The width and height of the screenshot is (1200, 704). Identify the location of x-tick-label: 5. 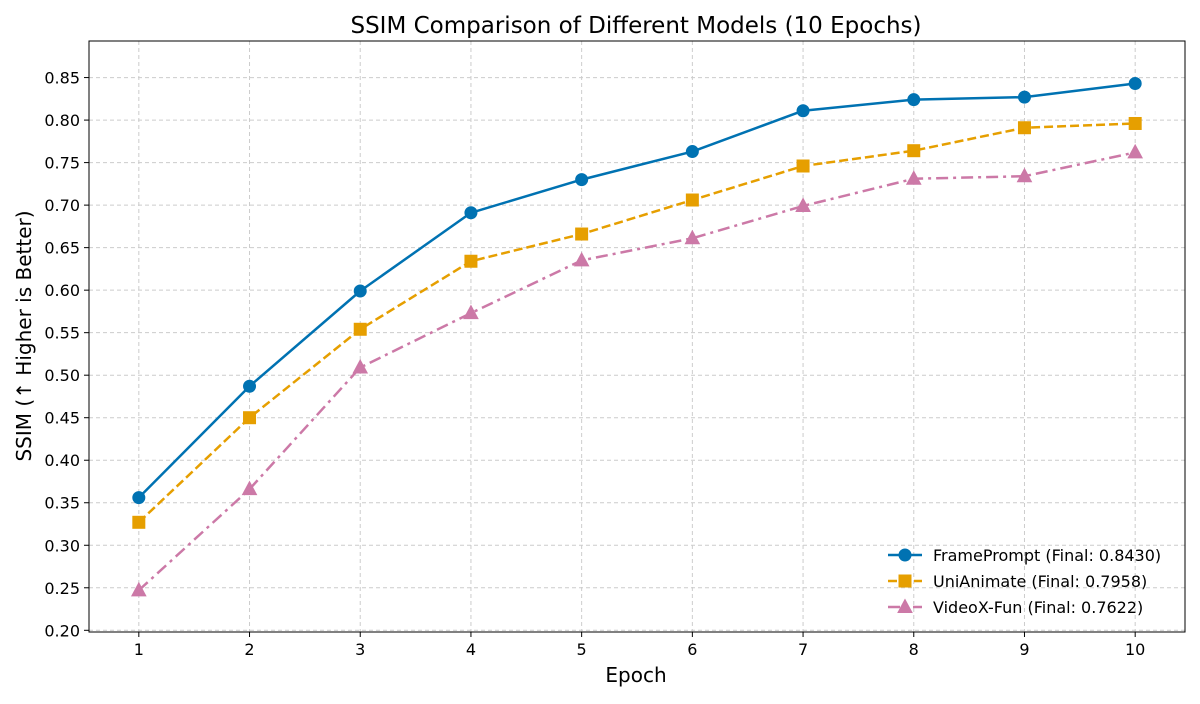
(582, 649).